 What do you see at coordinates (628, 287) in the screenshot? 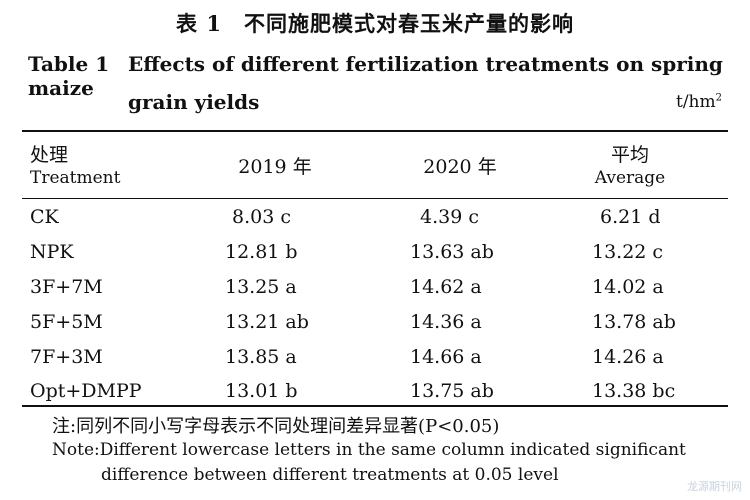
I see `cell-average: 14.02 a` at bounding box center [628, 287].